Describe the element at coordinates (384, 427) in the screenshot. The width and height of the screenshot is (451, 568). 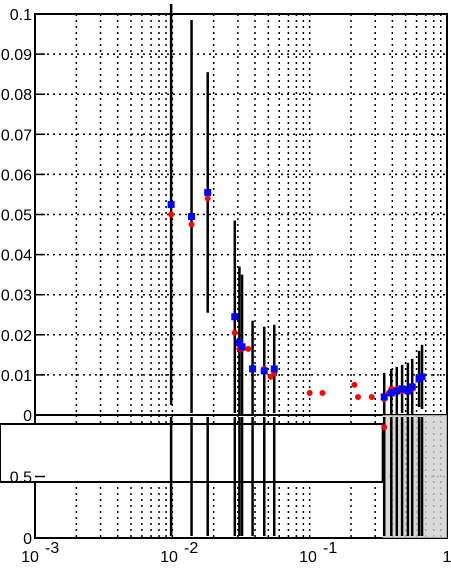
I see `bottom-red-marker` at that location.